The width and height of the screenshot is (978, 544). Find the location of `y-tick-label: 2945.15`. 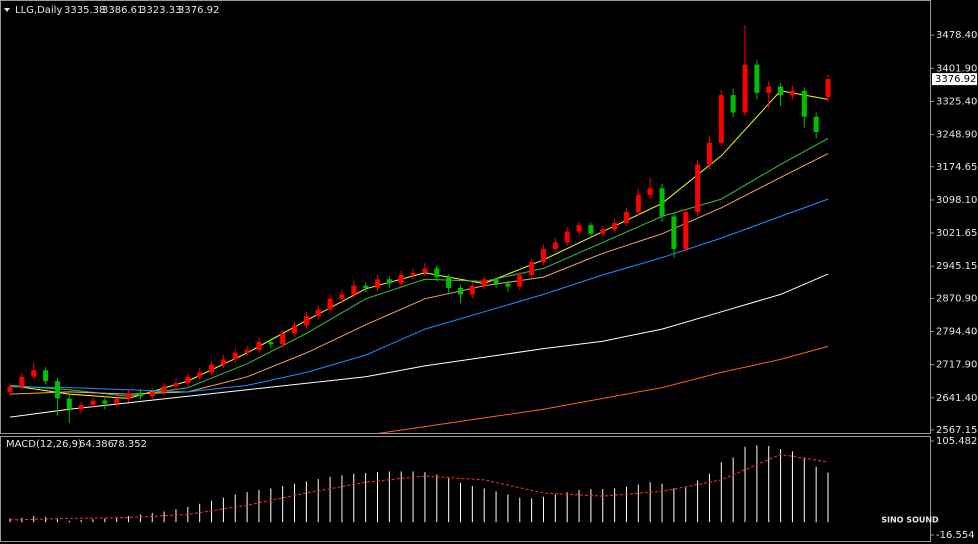

y-tick-label: 2945.15 is located at coordinates (956, 266).